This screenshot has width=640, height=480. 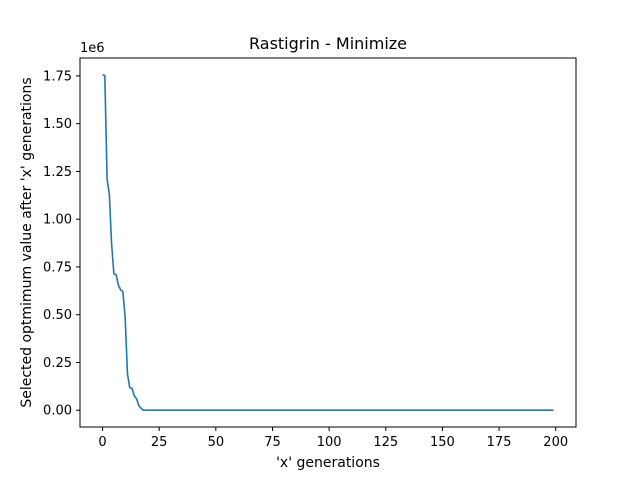 I want to click on y-axis-ticks: 0.00 0.25 0.50 0.75 1.00 1.25 1.50 1.75, so click(x=61, y=244).